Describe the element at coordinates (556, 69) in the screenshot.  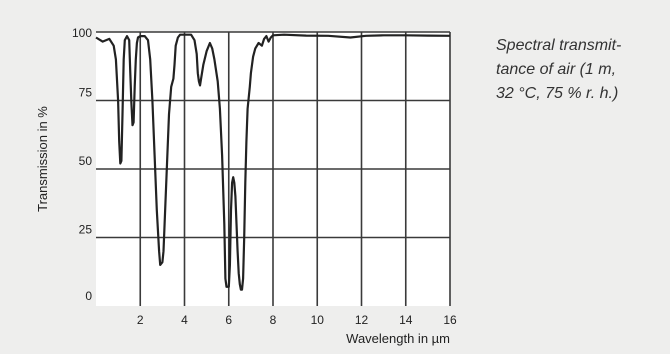
I see `annotation-line: tance of air (1 m,` at that location.